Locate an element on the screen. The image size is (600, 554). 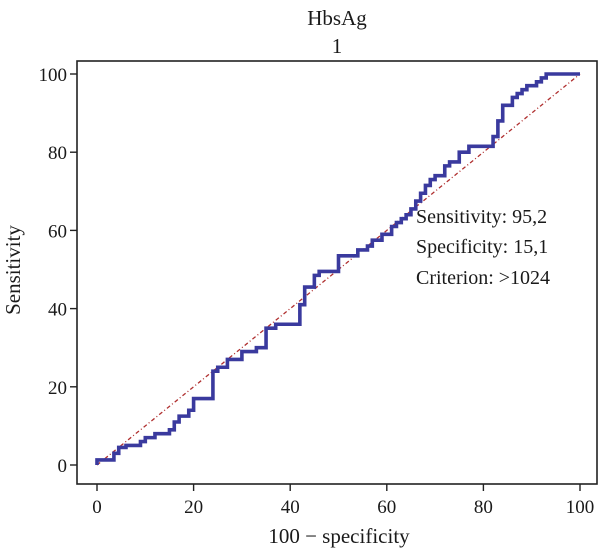
chart-title: HbsAg is located at coordinates (337, 18).